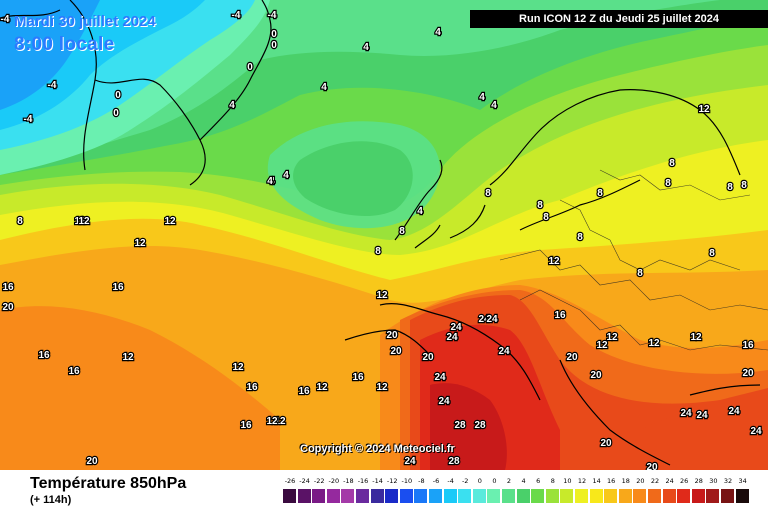 The height and width of the screenshot is (512, 768). What do you see at coordinates (479, 481) in the screenshot?
I see `legend-tick-label: 0` at bounding box center [479, 481].